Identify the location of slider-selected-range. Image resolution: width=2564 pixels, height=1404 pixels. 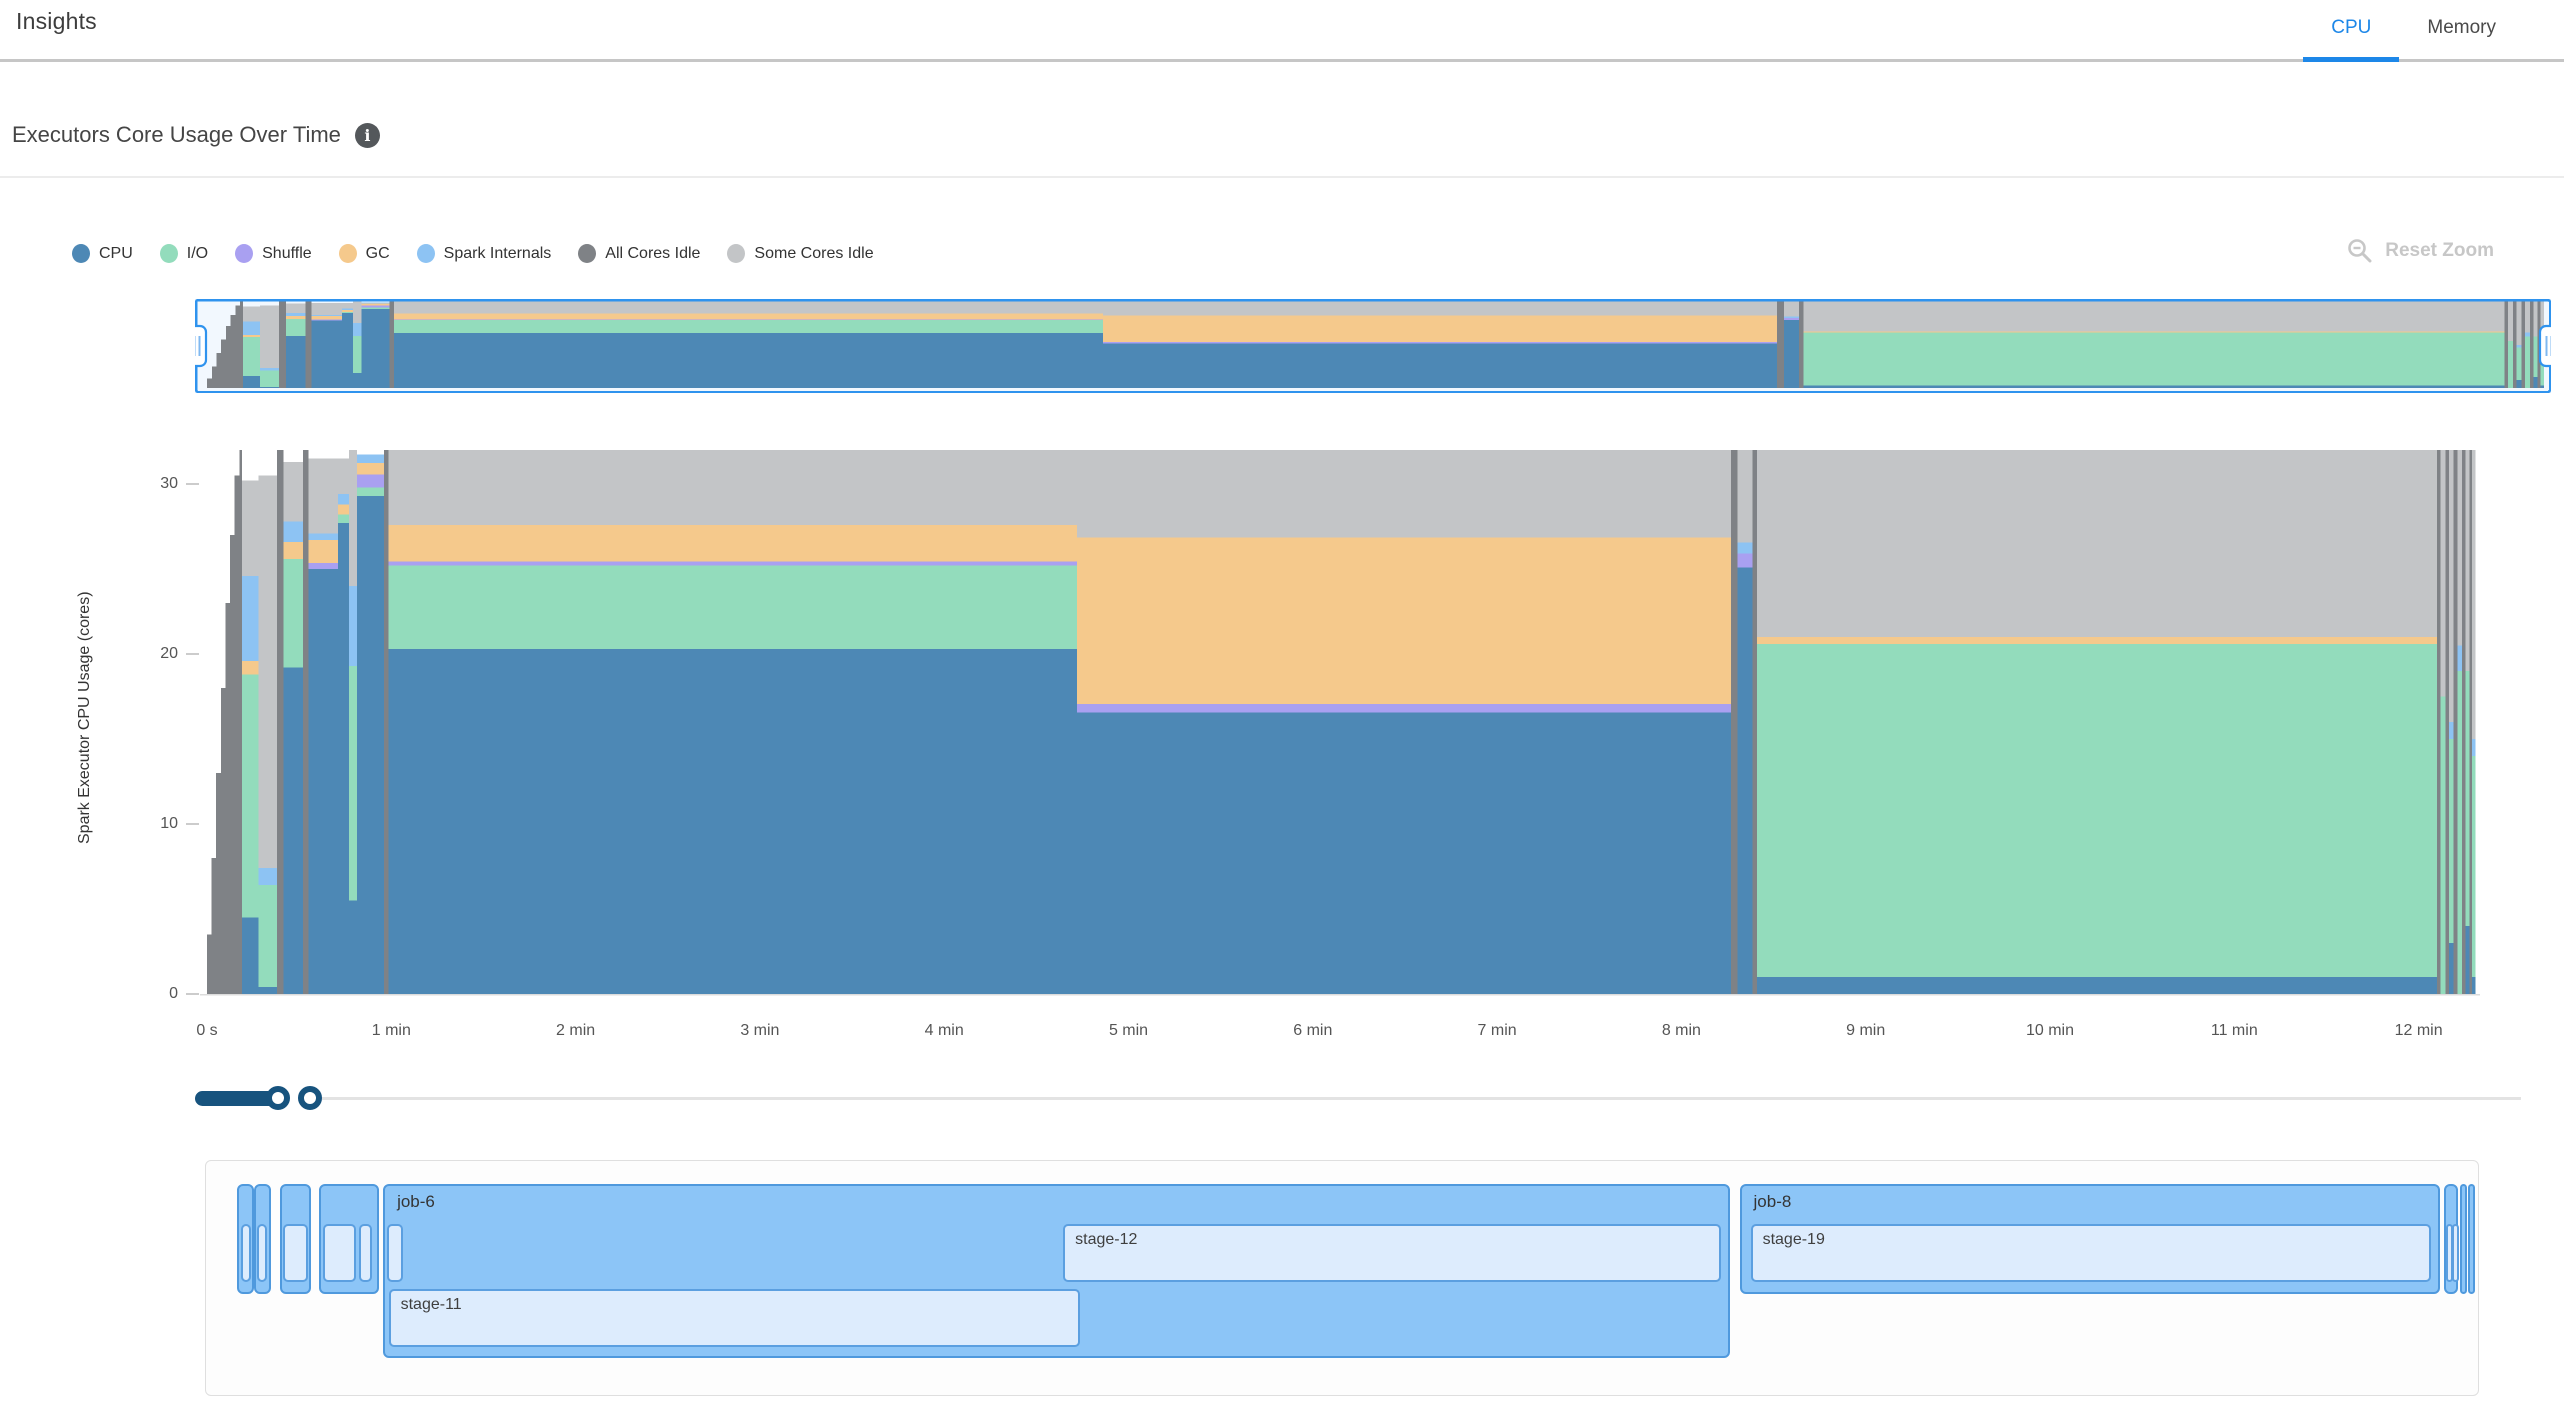
(240, 1098).